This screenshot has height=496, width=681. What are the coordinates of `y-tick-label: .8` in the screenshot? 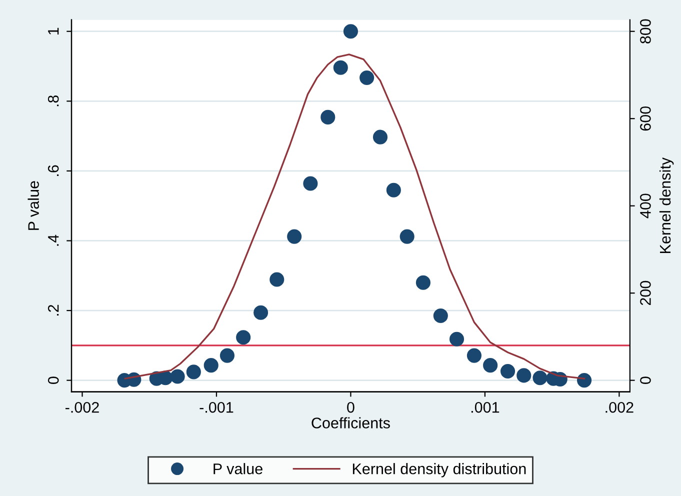 It's located at (53, 100).